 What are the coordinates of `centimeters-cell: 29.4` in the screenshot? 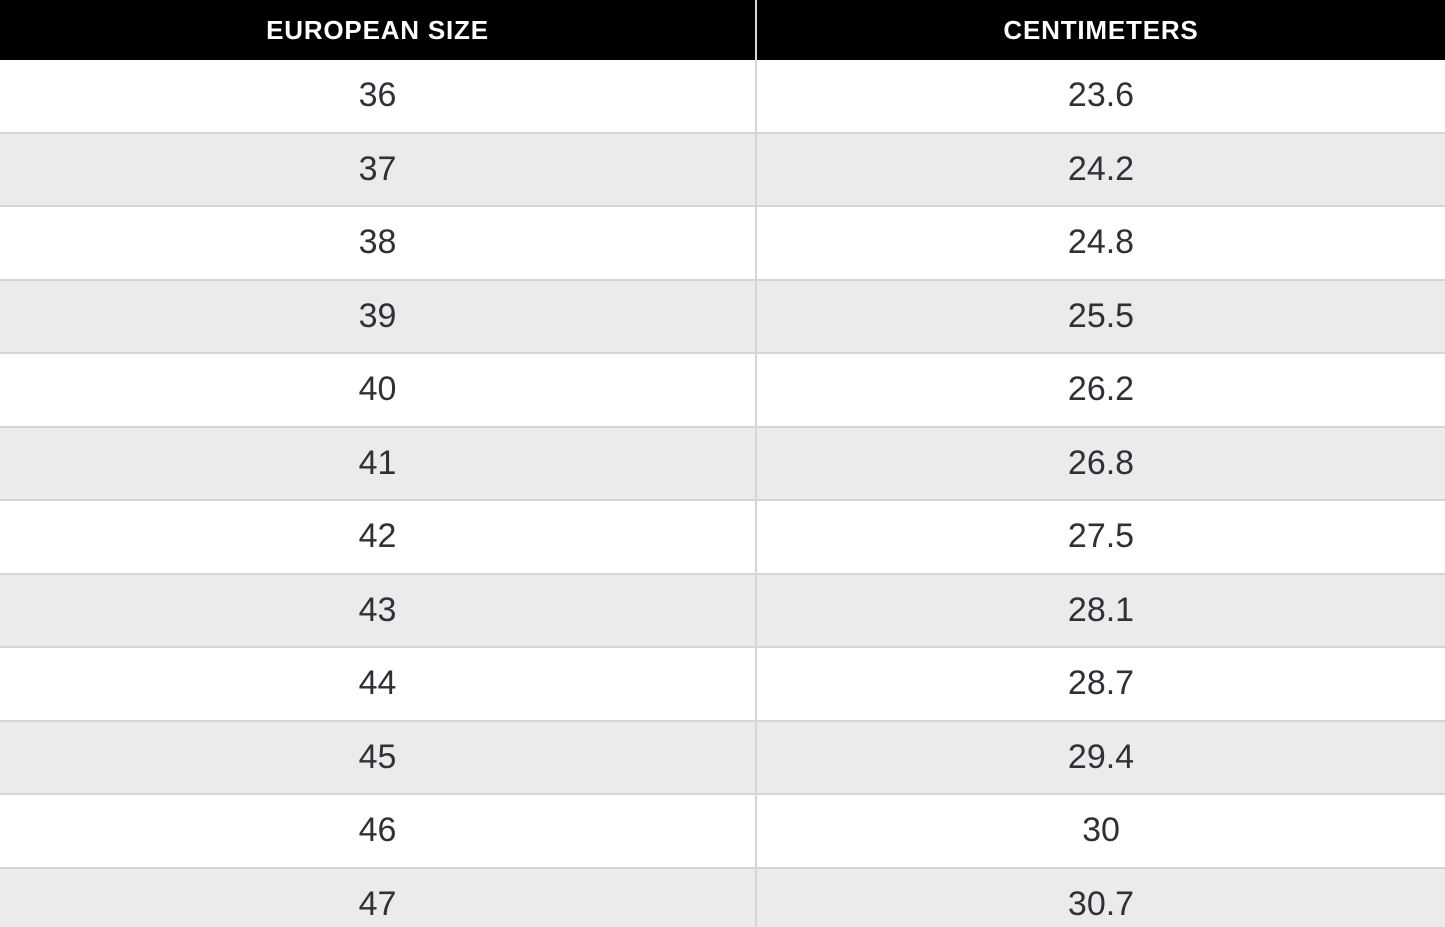 It's located at (1100, 756).